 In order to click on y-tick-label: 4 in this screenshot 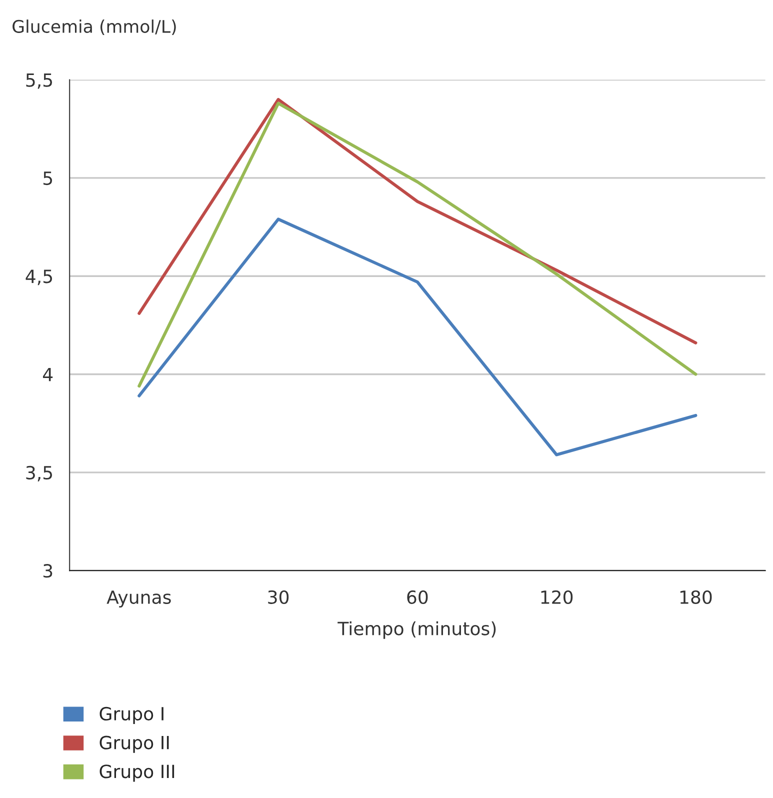, I will do `click(47, 375)`.